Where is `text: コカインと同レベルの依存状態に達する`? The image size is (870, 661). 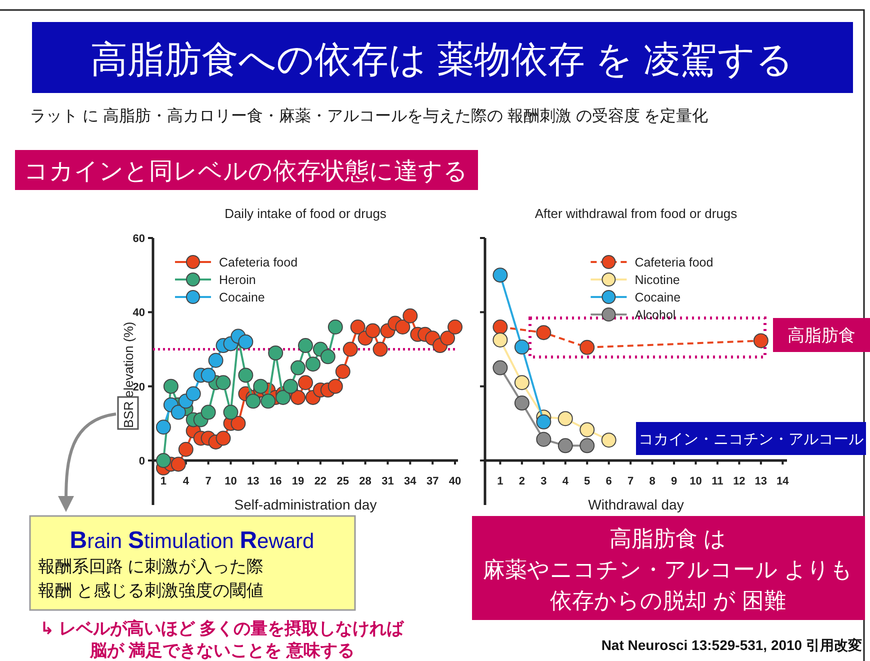
text: コカインと同レベルの依存状態に達する is located at coordinates (246, 171).